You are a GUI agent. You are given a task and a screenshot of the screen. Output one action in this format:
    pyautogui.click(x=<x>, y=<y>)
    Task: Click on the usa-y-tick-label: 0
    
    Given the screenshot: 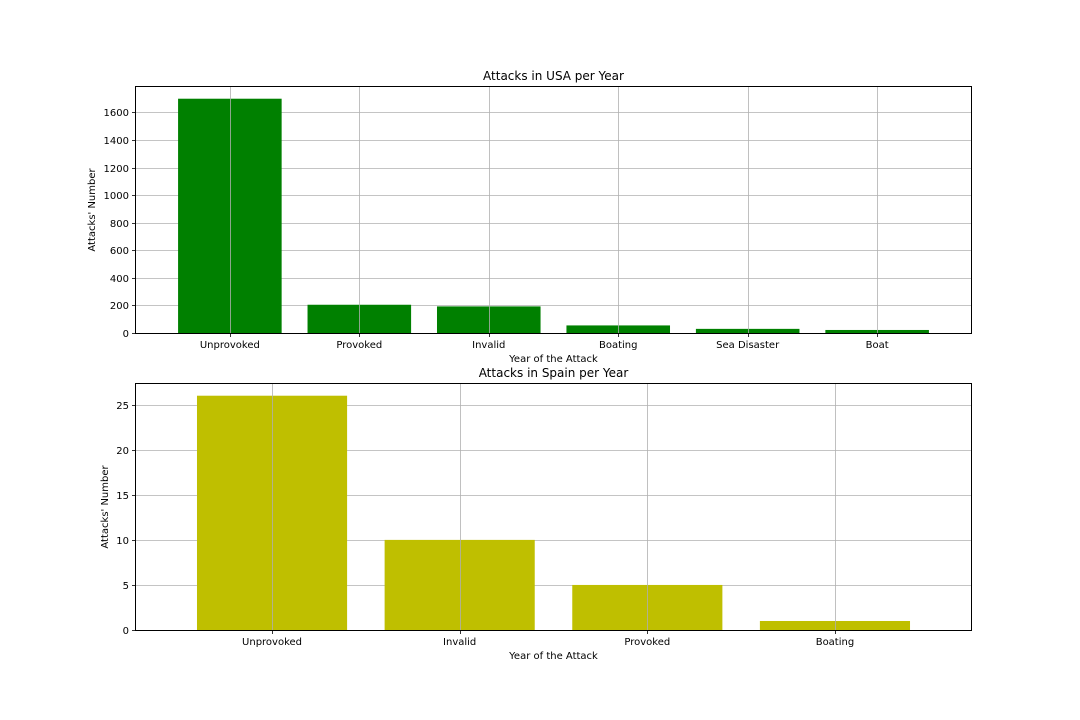 What is the action you would take?
    pyautogui.click(x=126, y=334)
    